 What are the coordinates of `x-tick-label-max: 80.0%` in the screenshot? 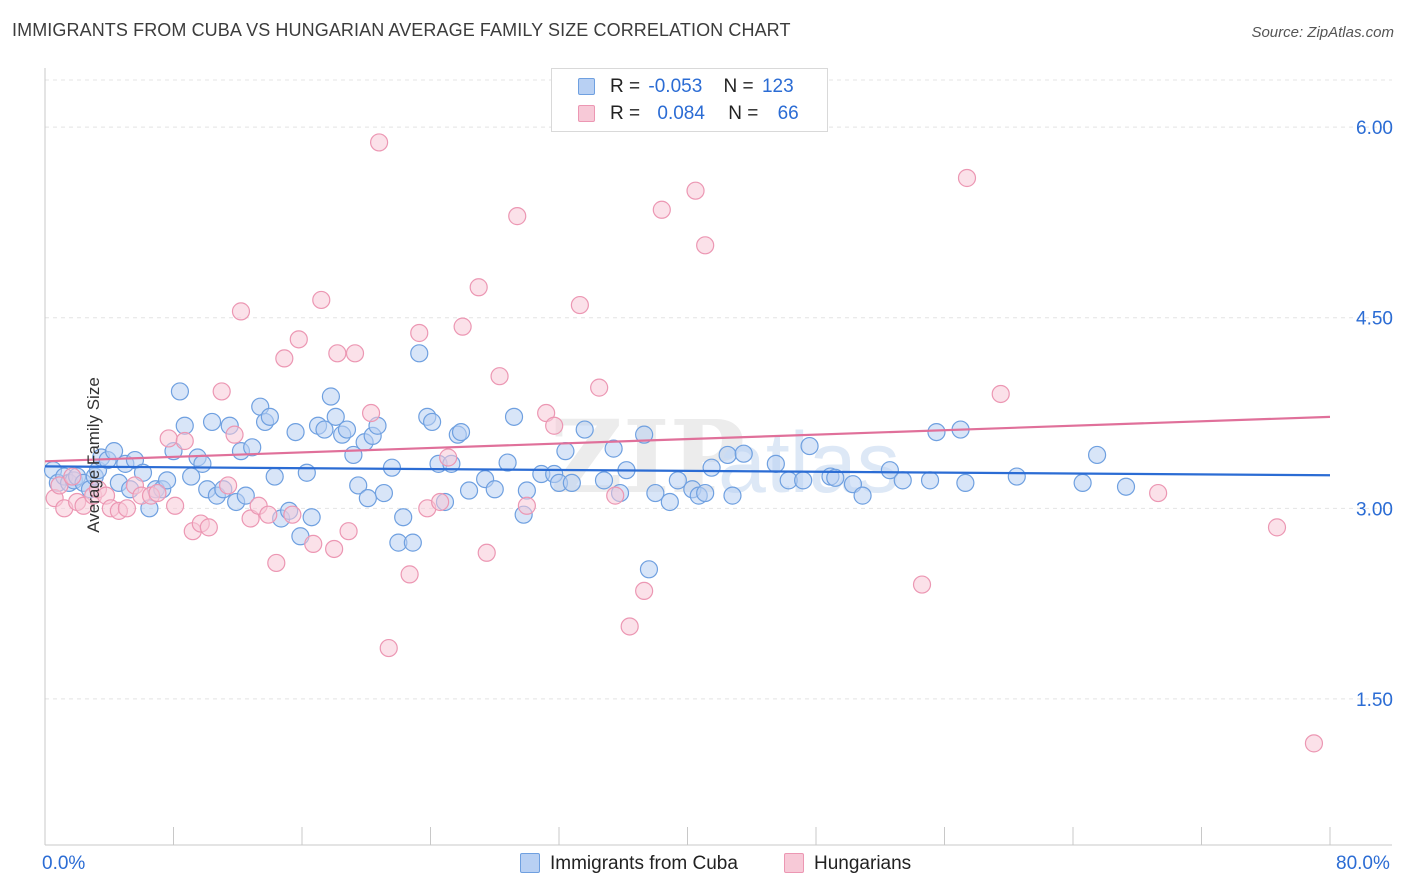 It's located at (1363, 863).